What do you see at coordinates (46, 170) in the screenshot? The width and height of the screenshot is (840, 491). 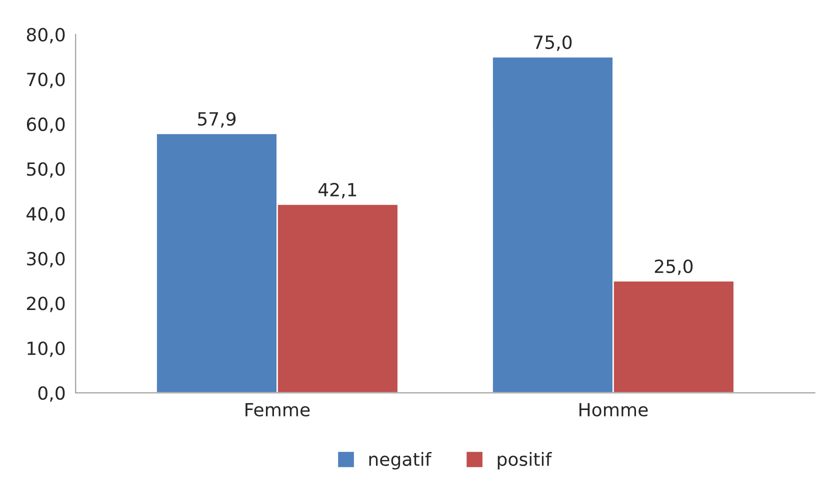 I see `y-tick-label: 50,0` at bounding box center [46, 170].